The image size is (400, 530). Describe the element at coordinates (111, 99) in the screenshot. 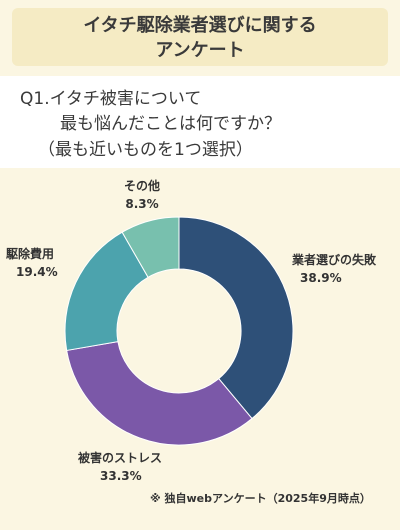

I see `question-line1: Q1.イタチ被害について` at that location.